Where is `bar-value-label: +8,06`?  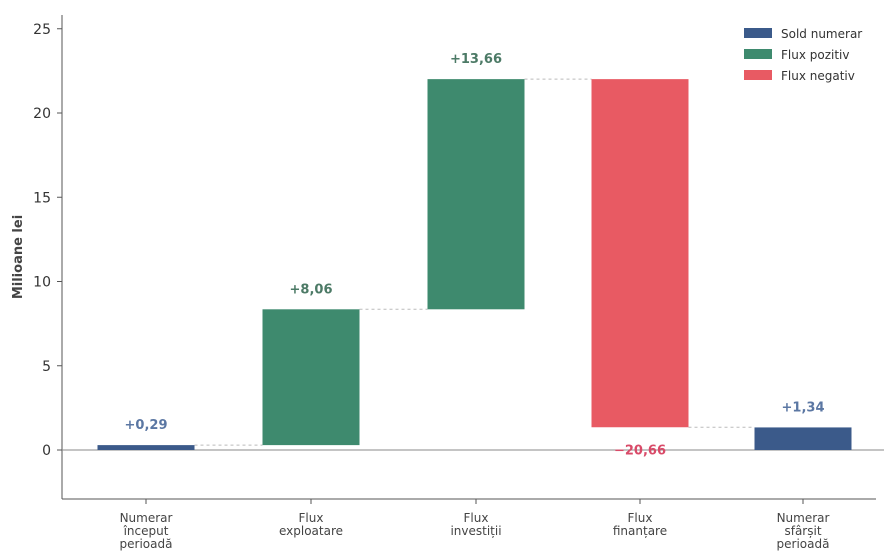
bar-value-label: +8,06 is located at coordinates (311, 289).